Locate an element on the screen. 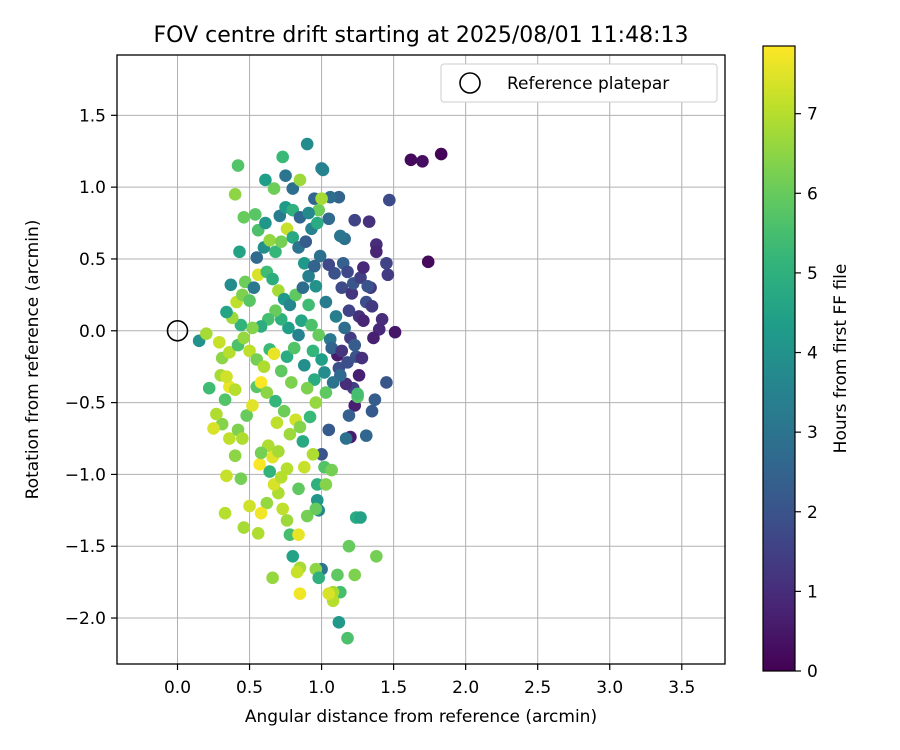 This screenshot has width=900, height=750. y-tick-label: −0.5 is located at coordinates (85, 404).